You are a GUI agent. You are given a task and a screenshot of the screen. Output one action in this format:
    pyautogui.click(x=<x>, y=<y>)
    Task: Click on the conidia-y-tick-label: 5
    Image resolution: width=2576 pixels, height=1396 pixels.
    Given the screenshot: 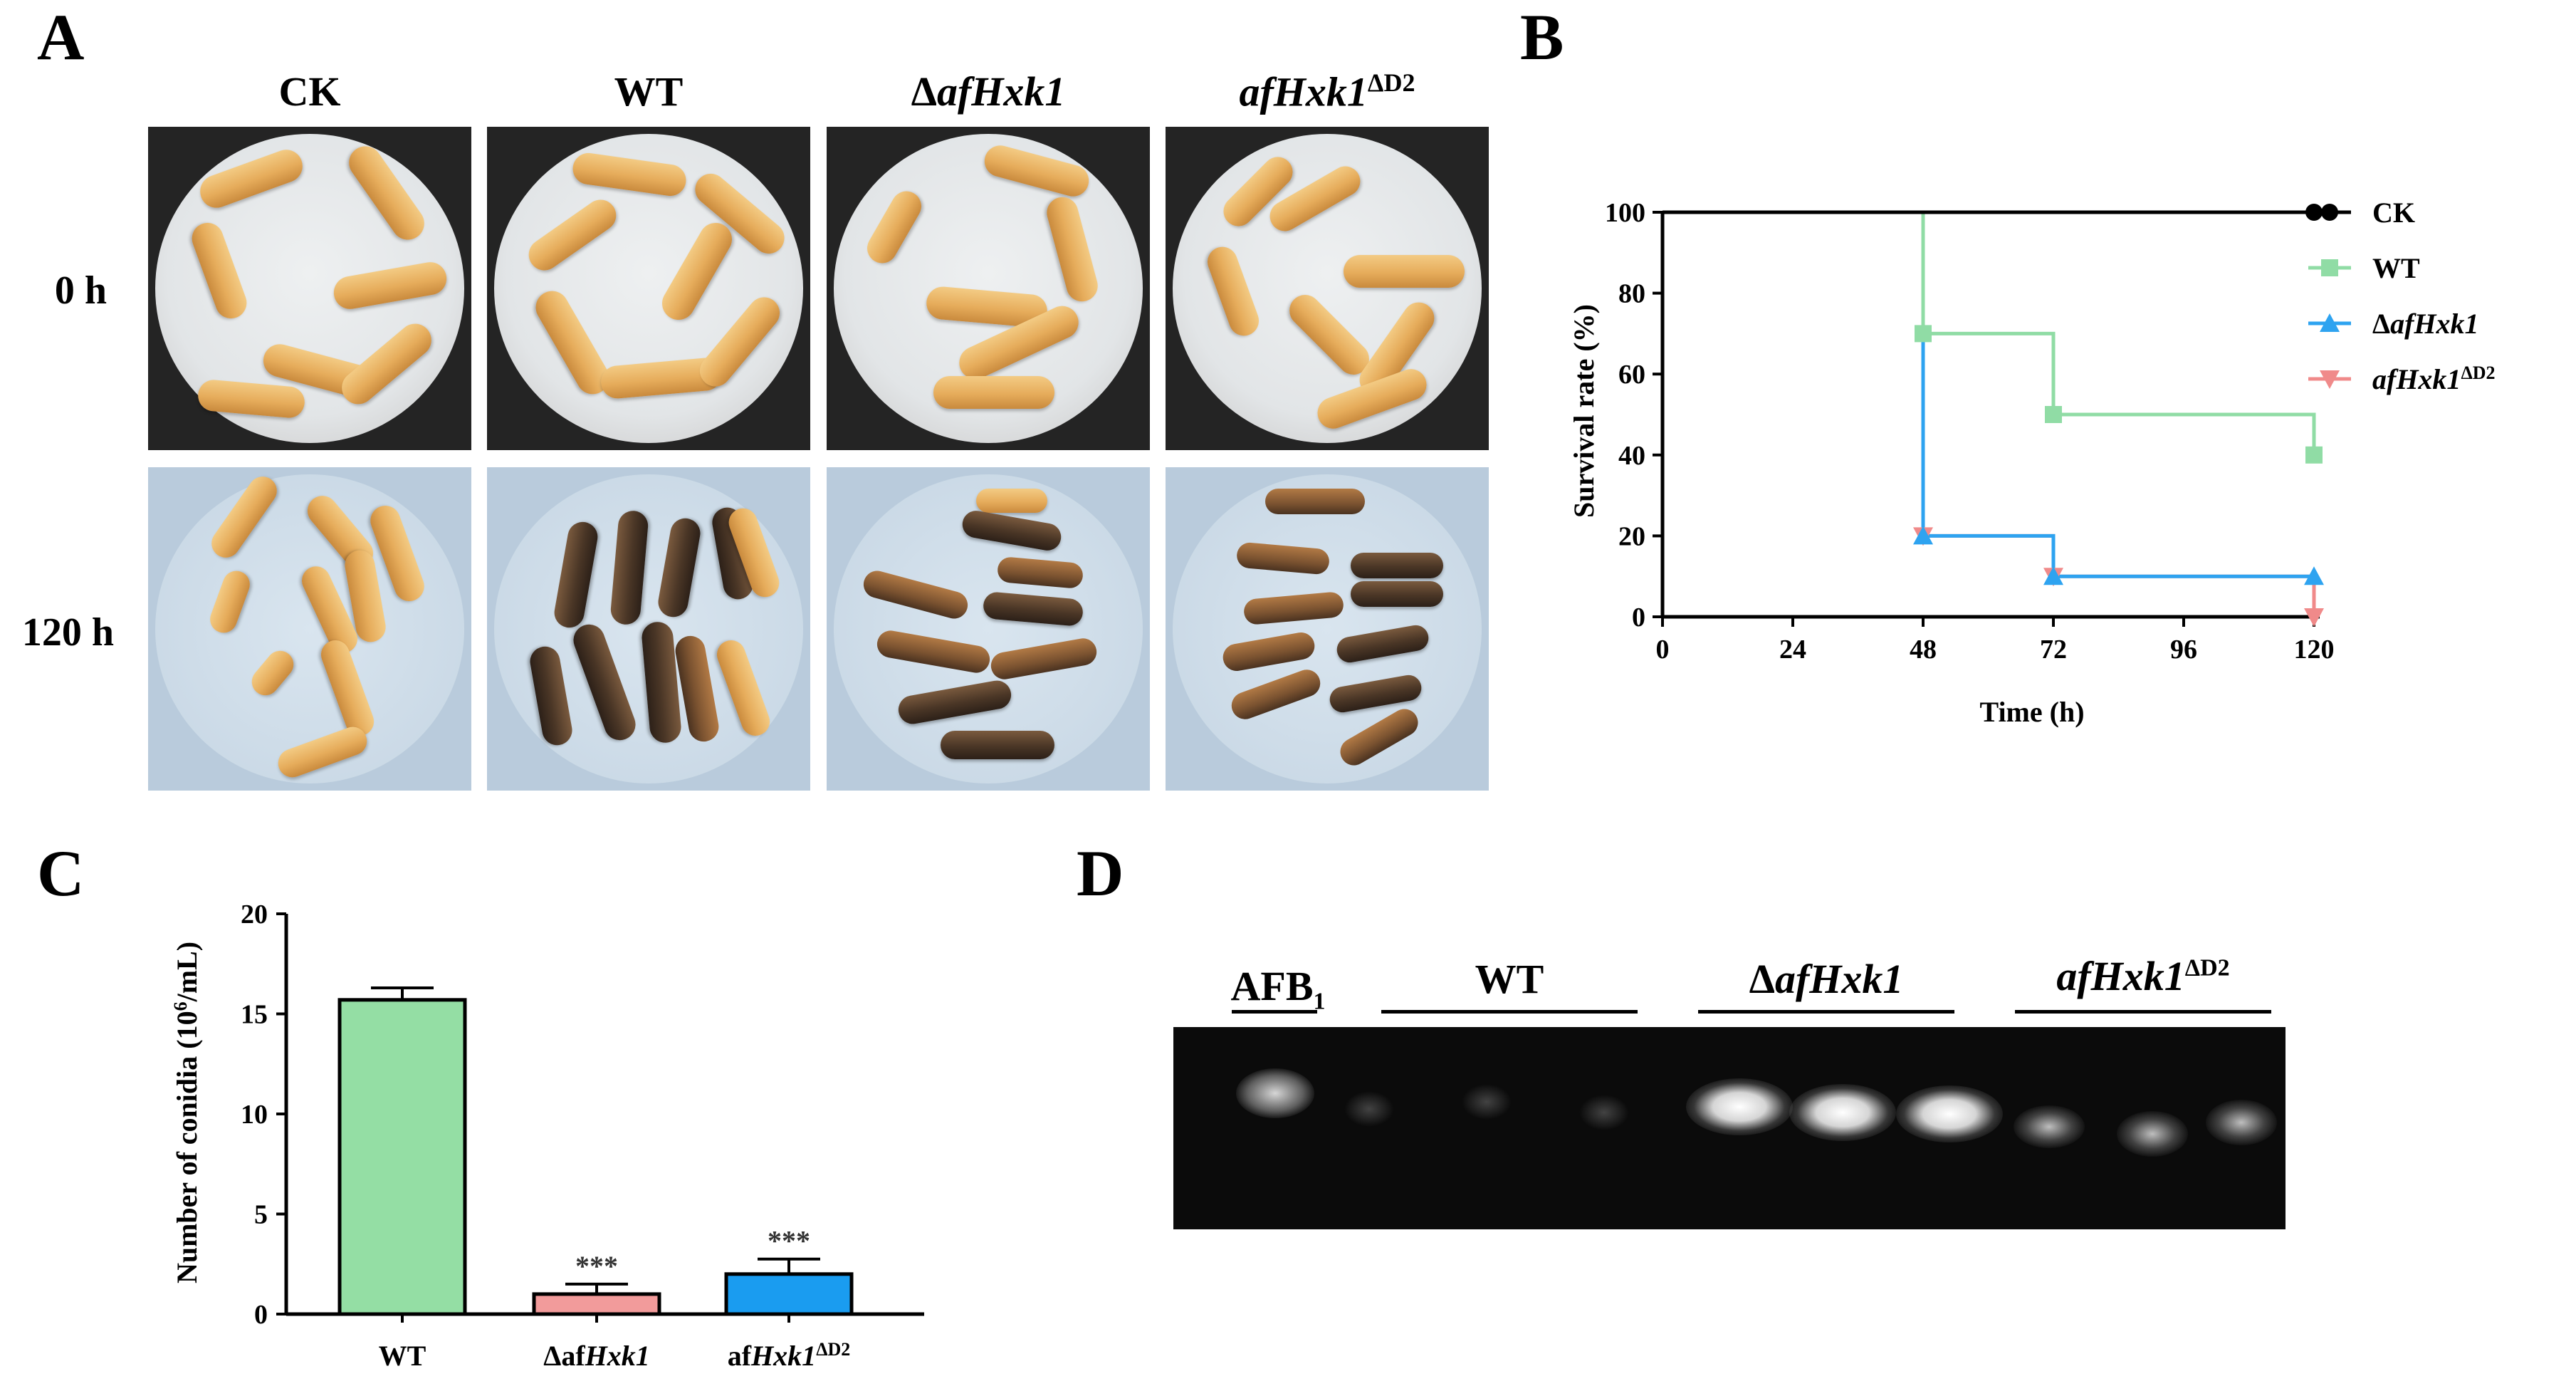 What is the action you would take?
    pyautogui.click(x=261, y=1215)
    